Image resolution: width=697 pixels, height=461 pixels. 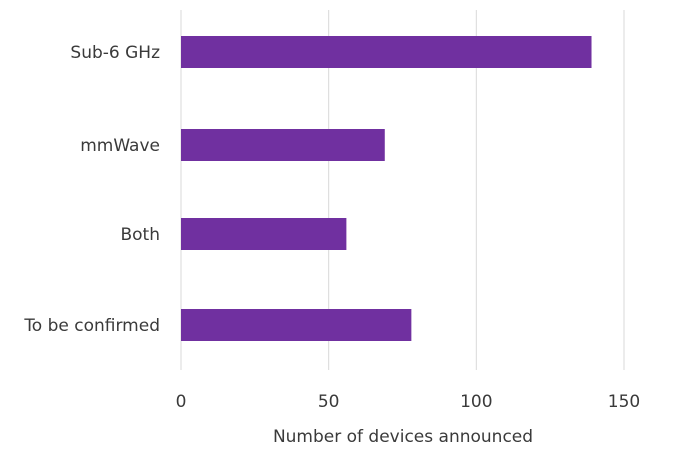 What do you see at coordinates (403, 437) in the screenshot?
I see `x-axis-title: Number of devices announced` at bounding box center [403, 437].